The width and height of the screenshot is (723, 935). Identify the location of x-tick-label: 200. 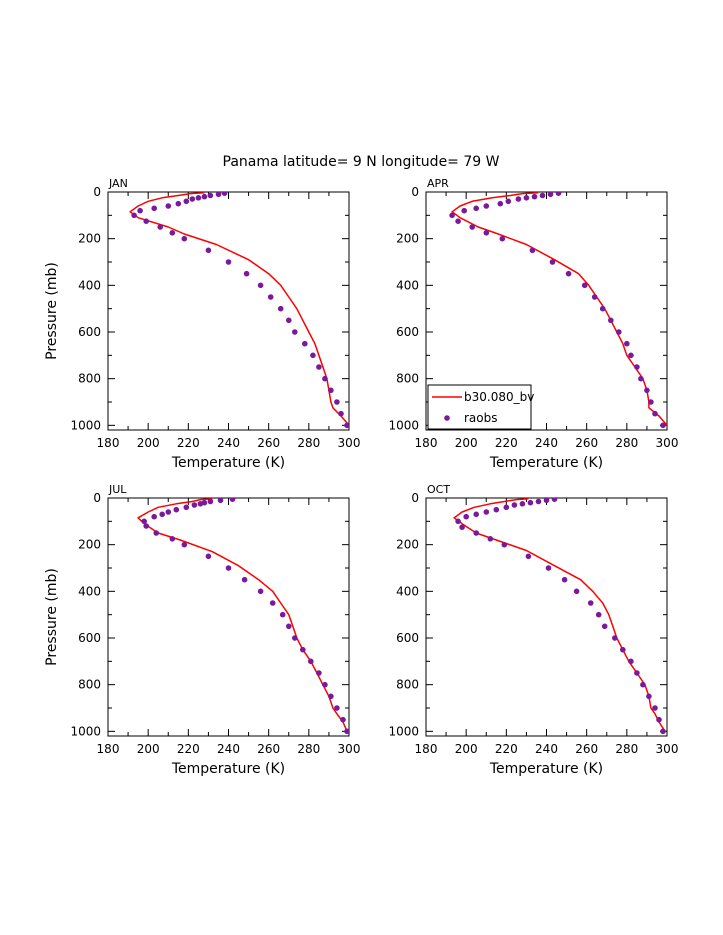
(148, 443).